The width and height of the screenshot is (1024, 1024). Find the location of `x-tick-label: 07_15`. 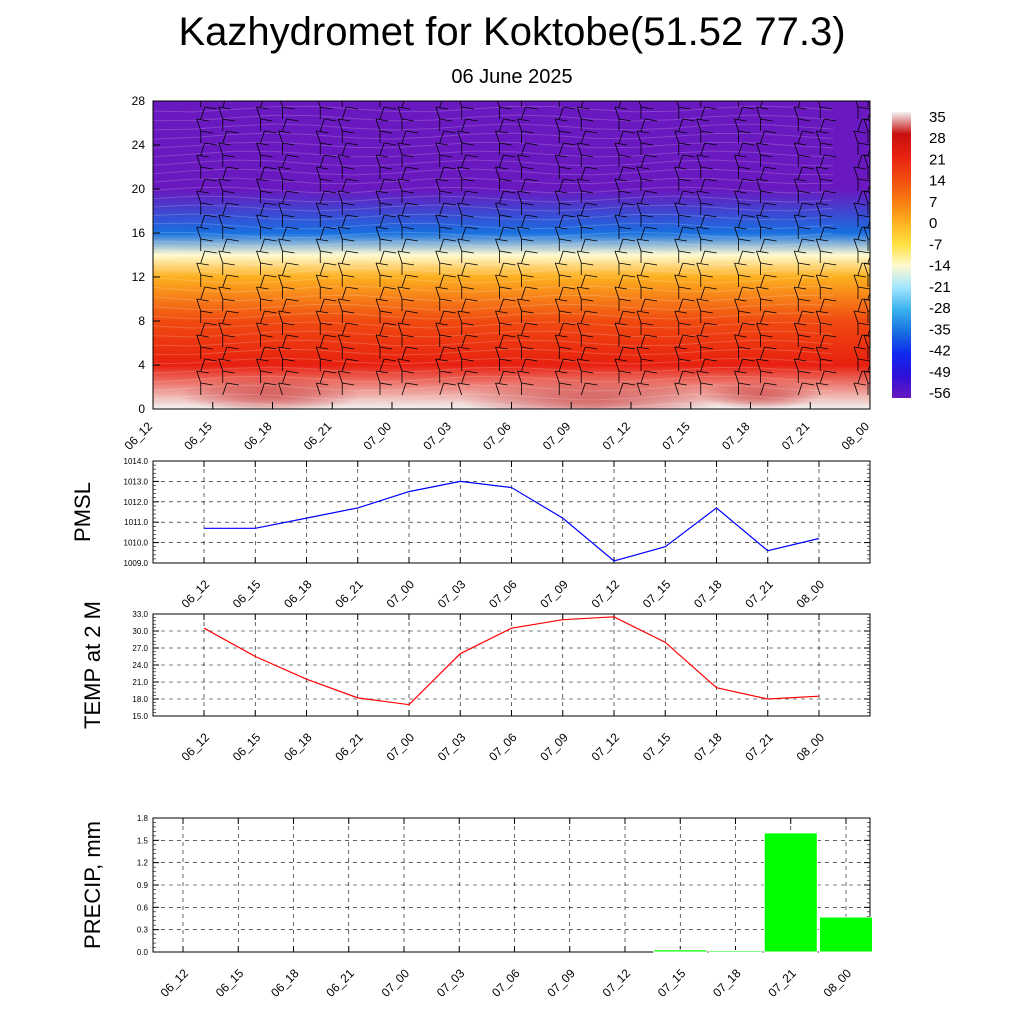

x-tick-label: 07_15 is located at coordinates (672, 983).